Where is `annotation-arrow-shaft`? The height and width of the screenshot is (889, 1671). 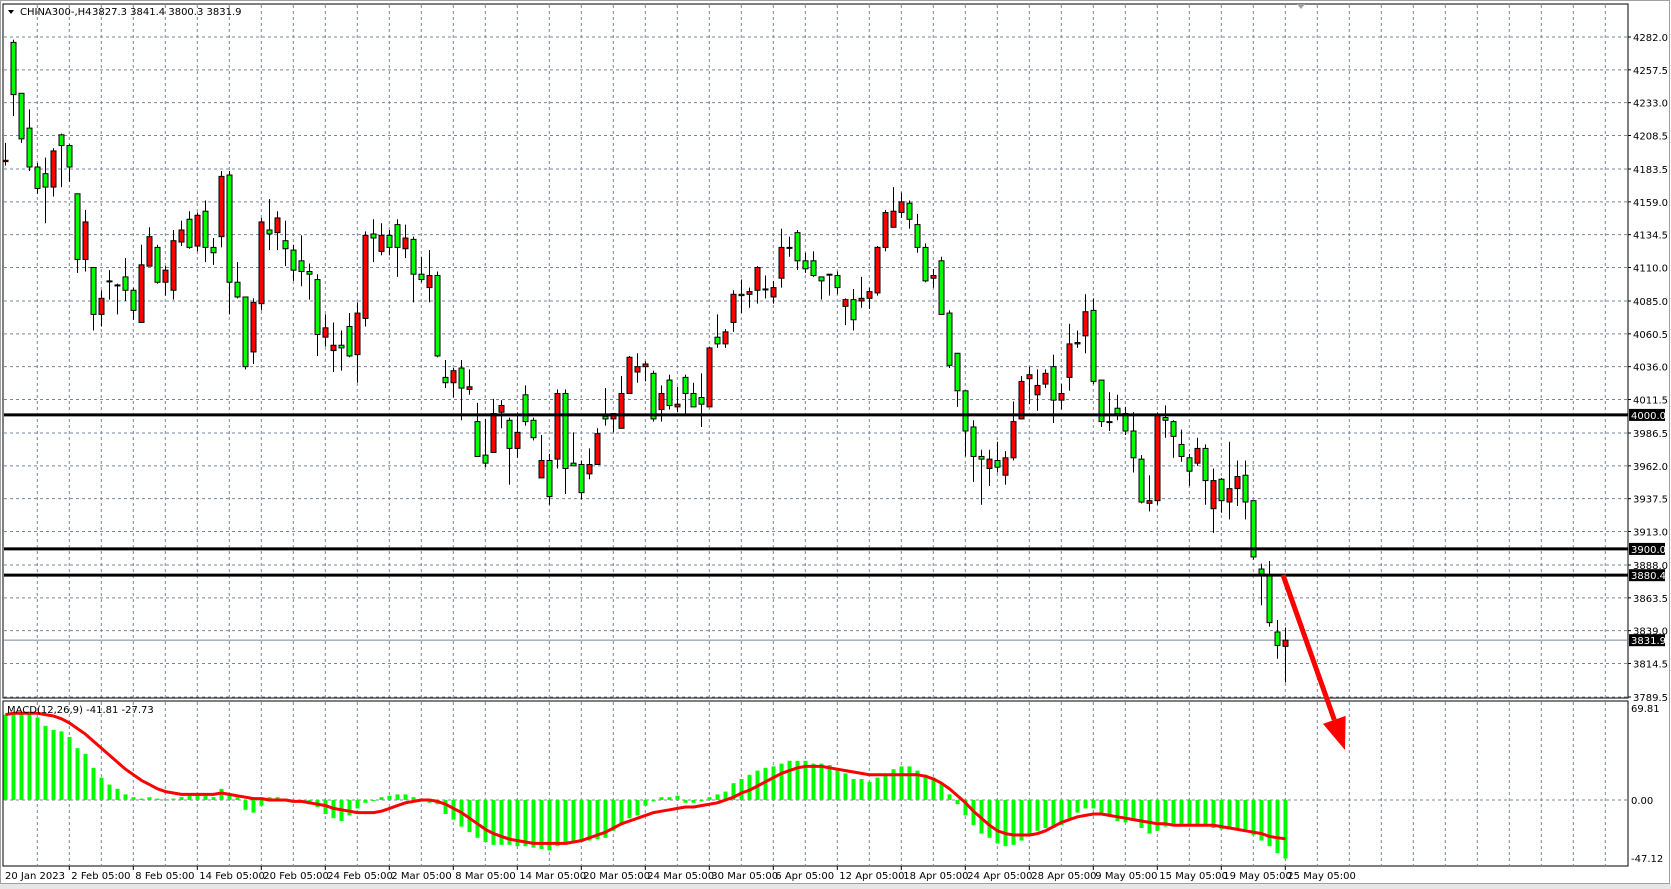
annotation-arrow-shaft is located at coordinates (1308, 647).